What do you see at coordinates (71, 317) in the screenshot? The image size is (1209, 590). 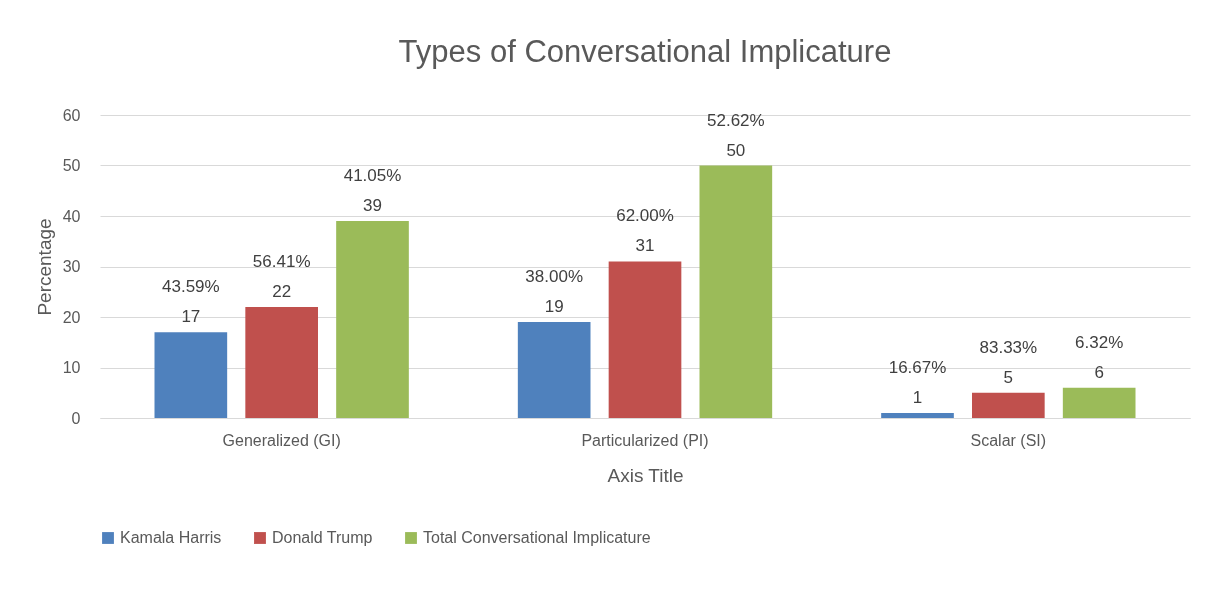 I see `y-tick-label: 20` at bounding box center [71, 317].